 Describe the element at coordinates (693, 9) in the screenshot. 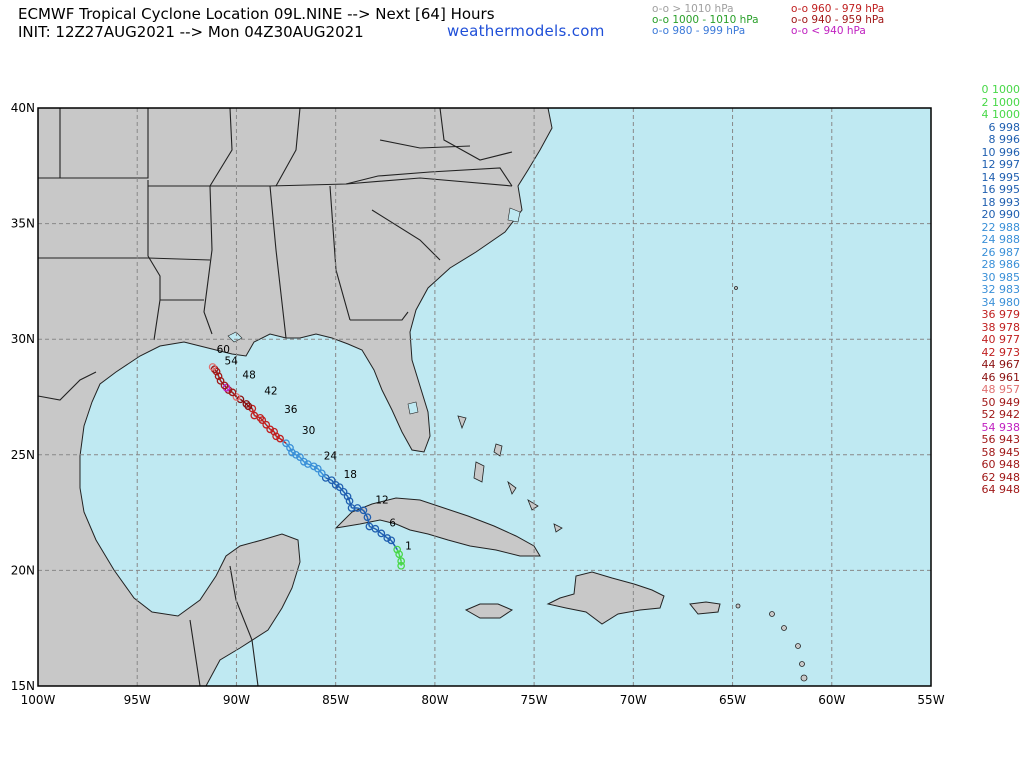

I see `legend-item-gt1010: o-o > 1010 hPa` at that location.